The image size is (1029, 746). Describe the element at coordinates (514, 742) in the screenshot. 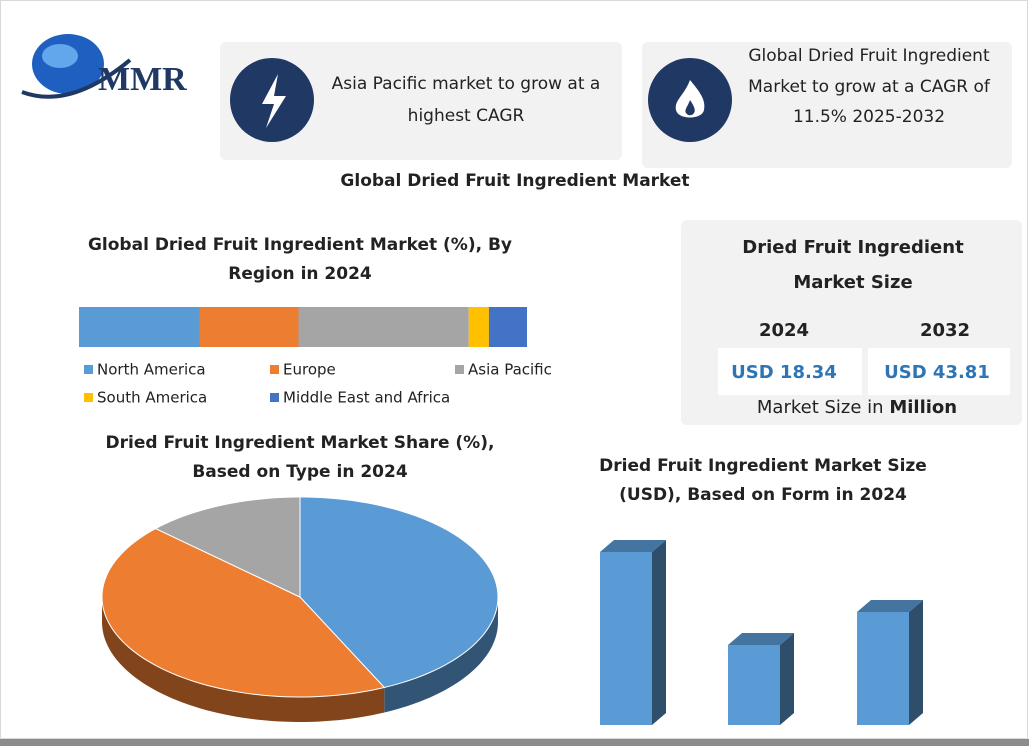

I see `bottom-strip` at that location.